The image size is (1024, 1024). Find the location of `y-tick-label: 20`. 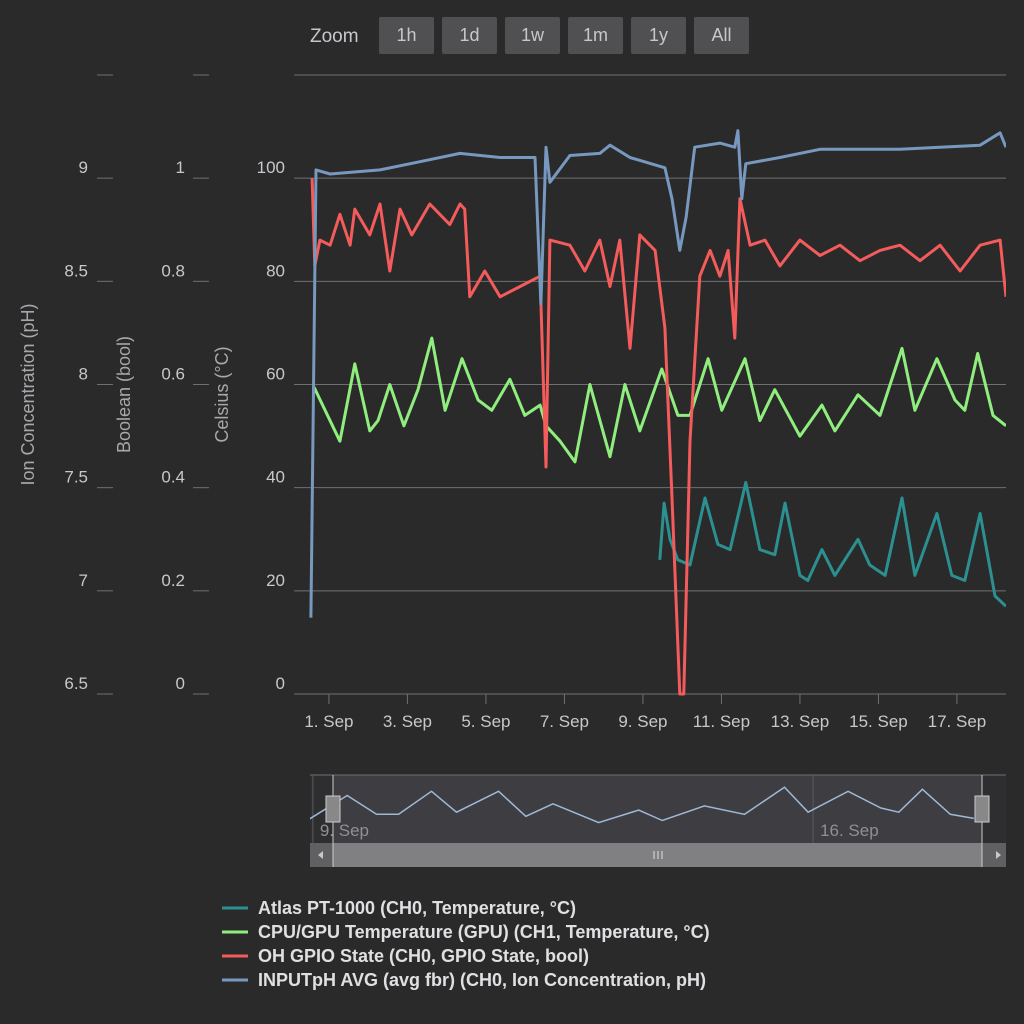

y-tick-label: 20 is located at coordinates (275, 580).